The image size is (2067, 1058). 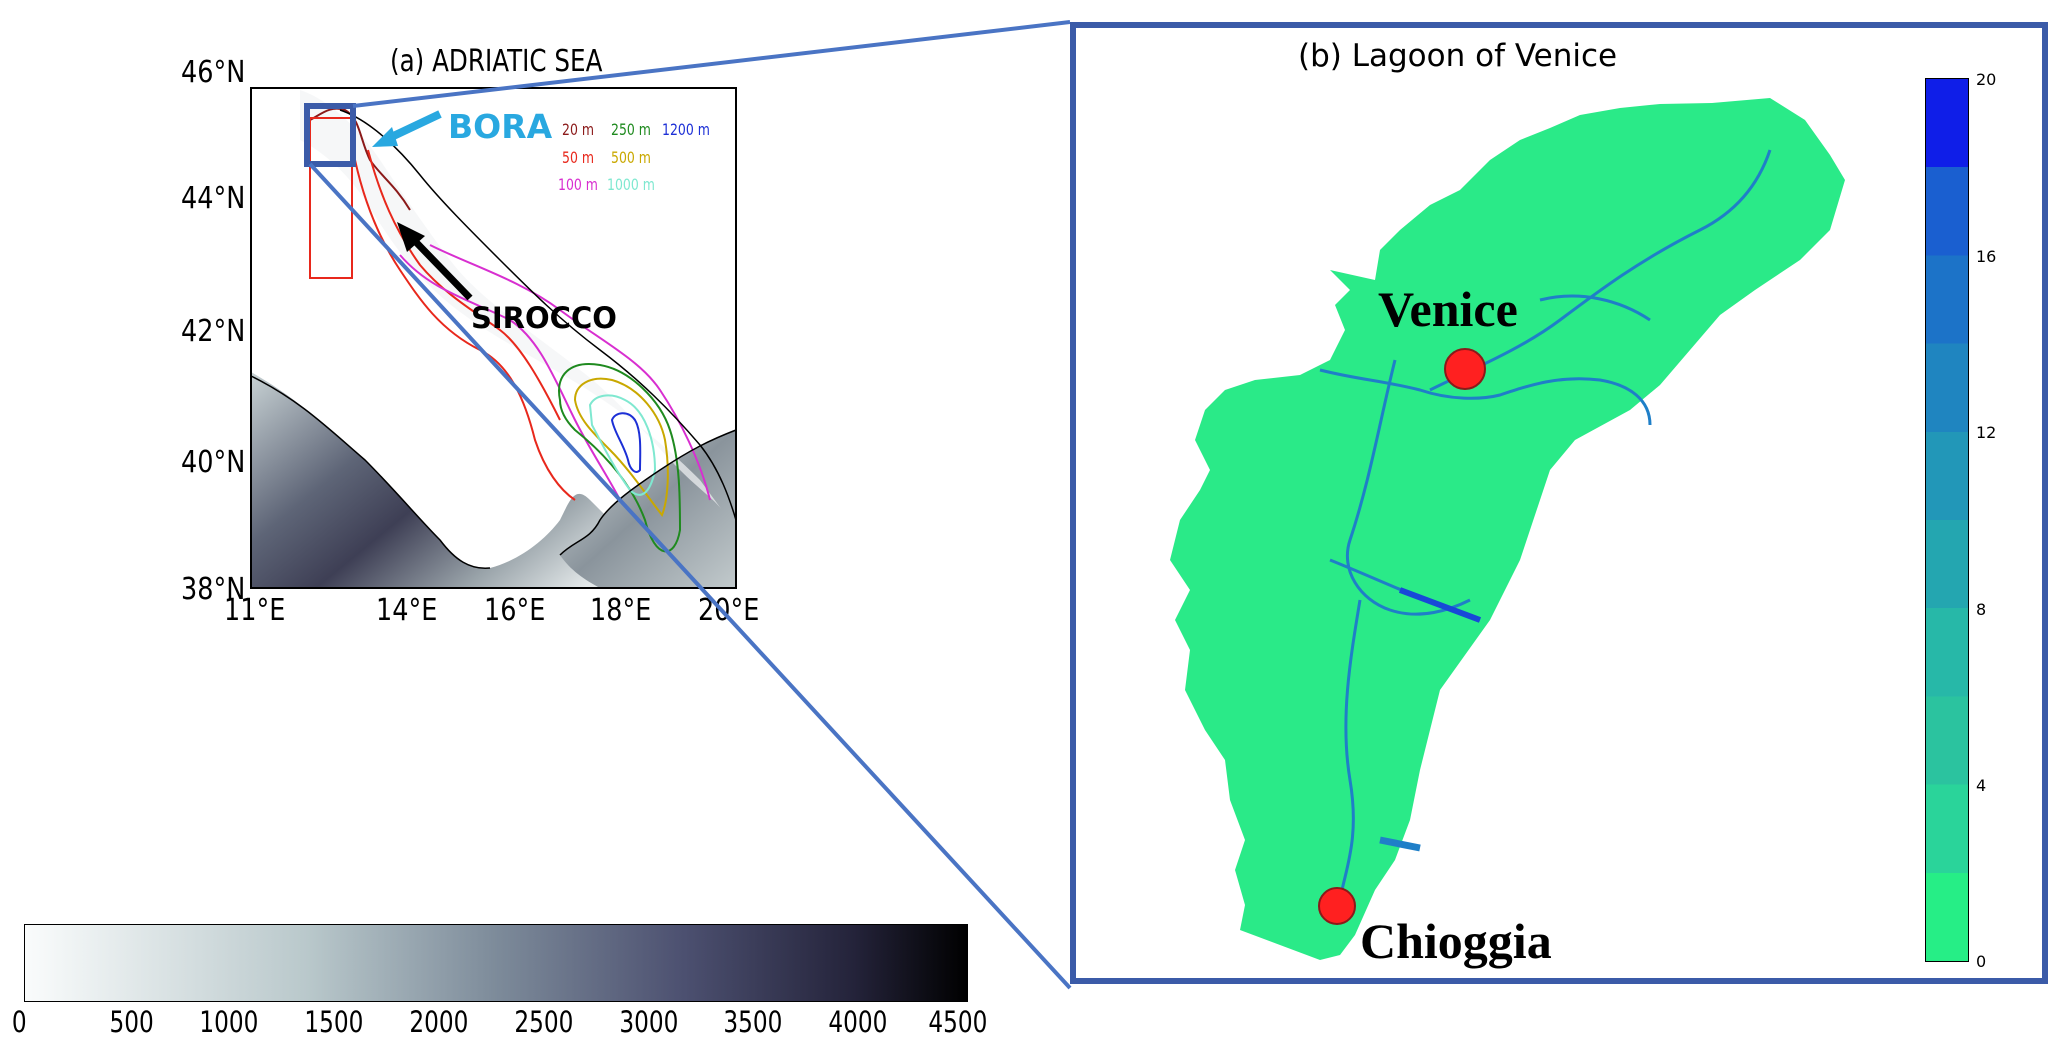 What do you see at coordinates (496, 61) in the screenshot?
I see `panel-a-title: (a) ADRIATIC SEA` at bounding box center [496, 61].